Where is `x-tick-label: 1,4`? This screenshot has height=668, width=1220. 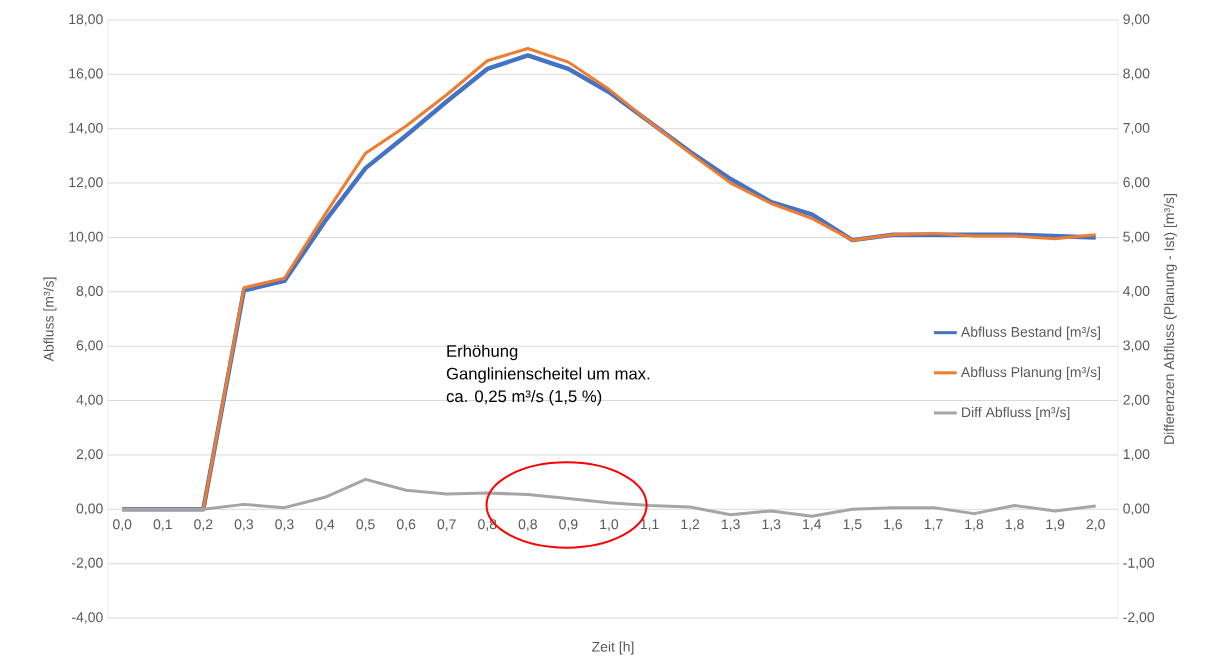 x-tick-label: 1,4 is located at coordinates (812, 525).